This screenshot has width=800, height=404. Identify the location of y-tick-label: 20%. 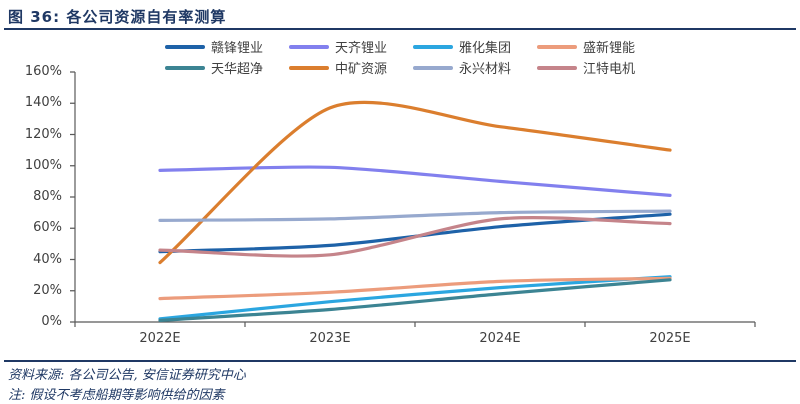
(47, 290).